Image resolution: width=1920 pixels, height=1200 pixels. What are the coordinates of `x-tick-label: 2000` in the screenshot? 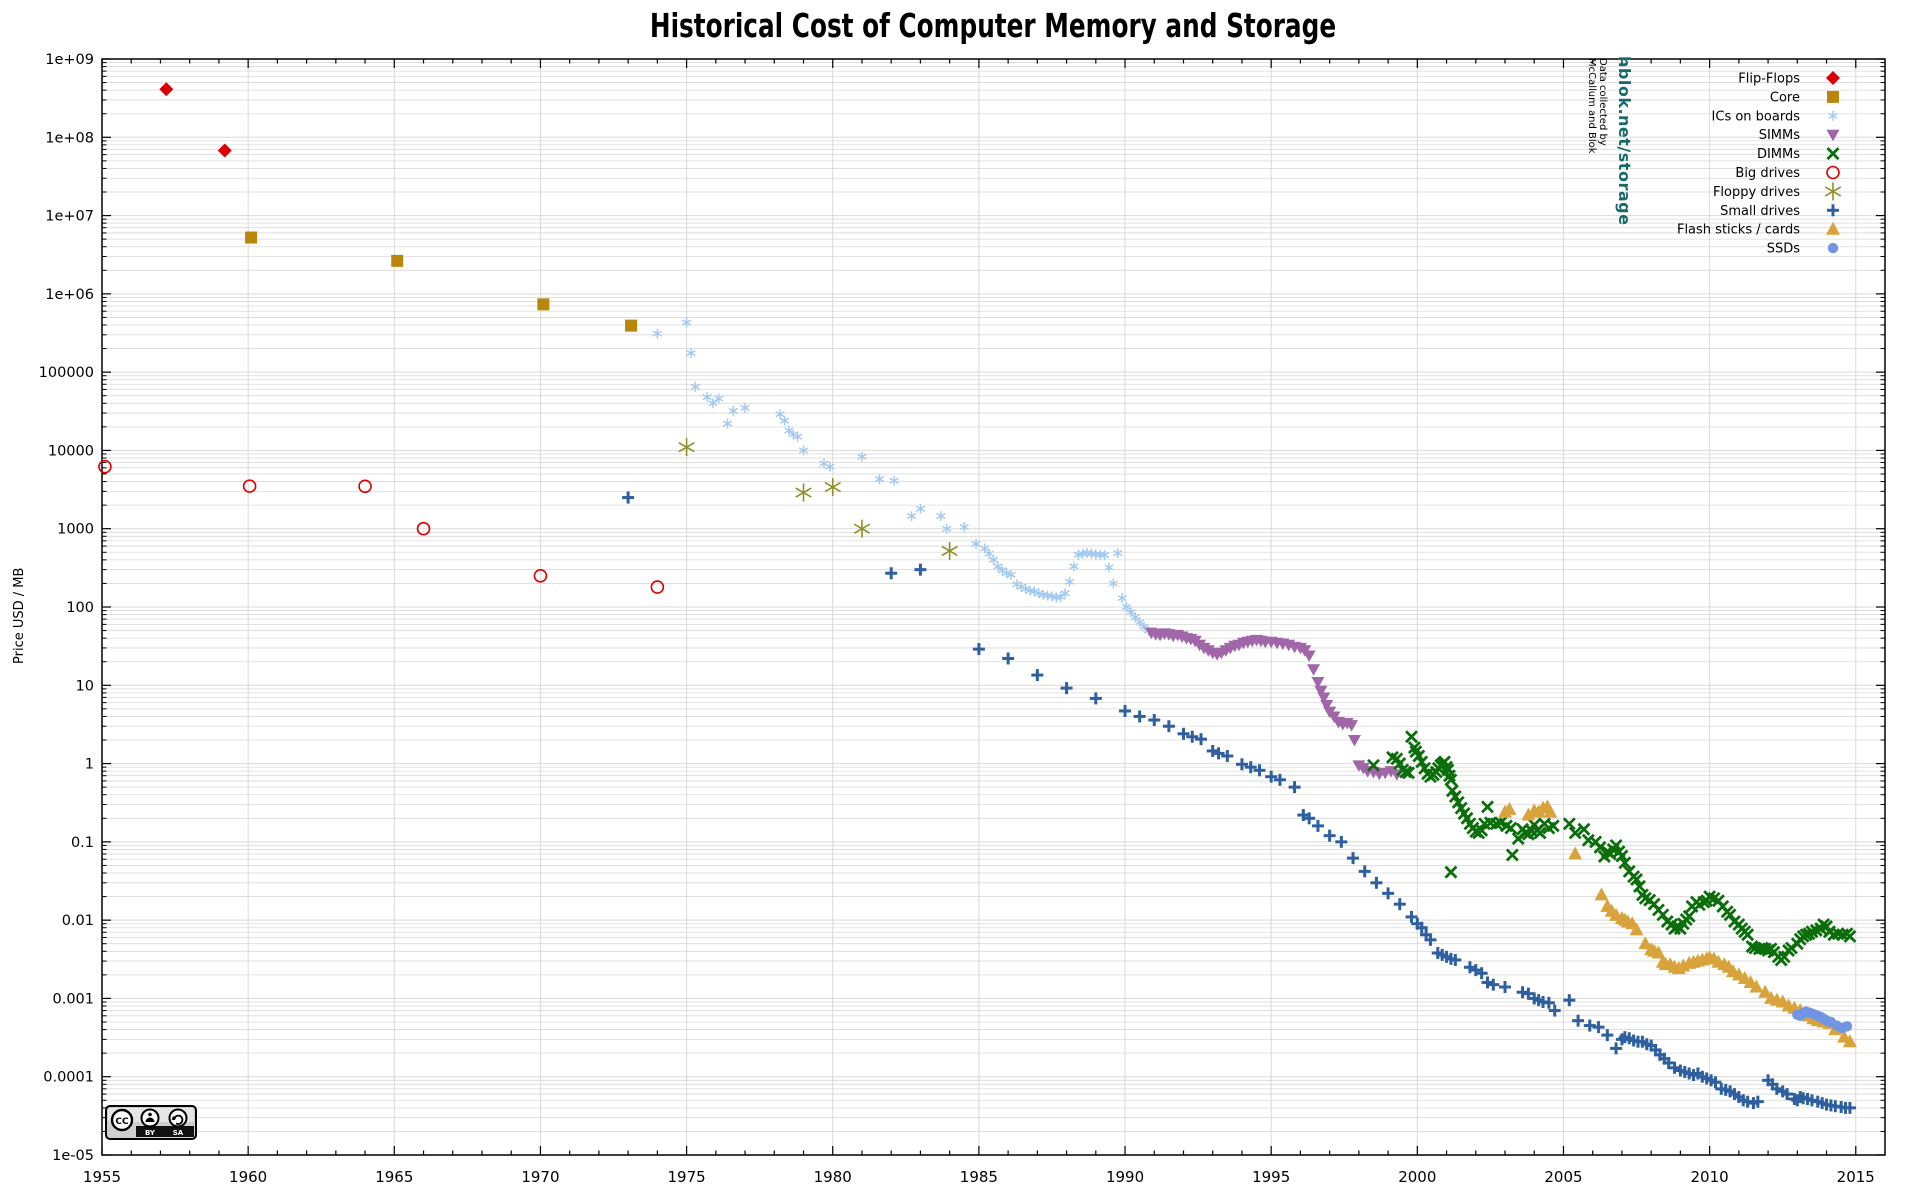 It's located at (1417, 1177).